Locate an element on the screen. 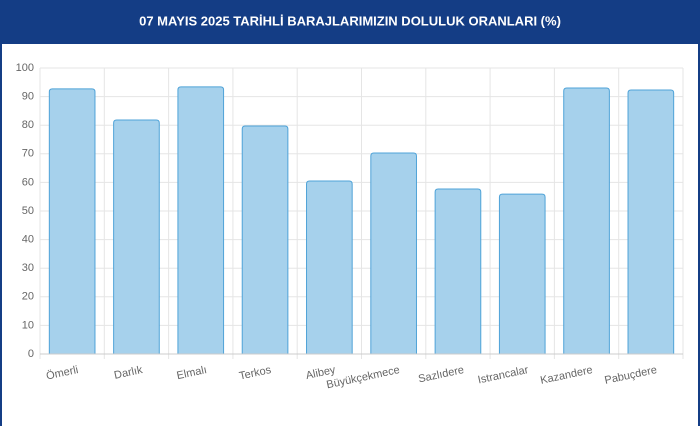  y-tick-label: 50 is located at coordinates (28, 211).